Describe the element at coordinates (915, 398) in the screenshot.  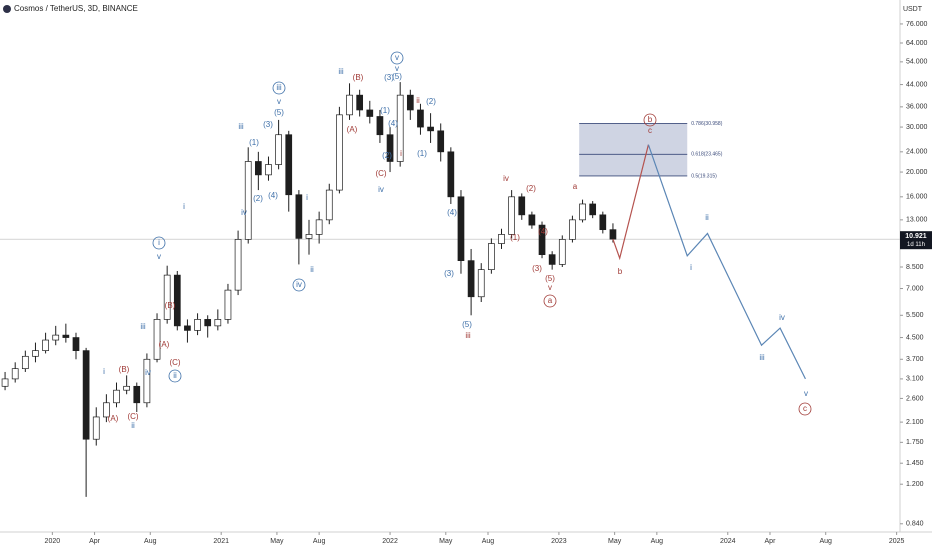
I see `y-tick-label: 2.600` at that location.